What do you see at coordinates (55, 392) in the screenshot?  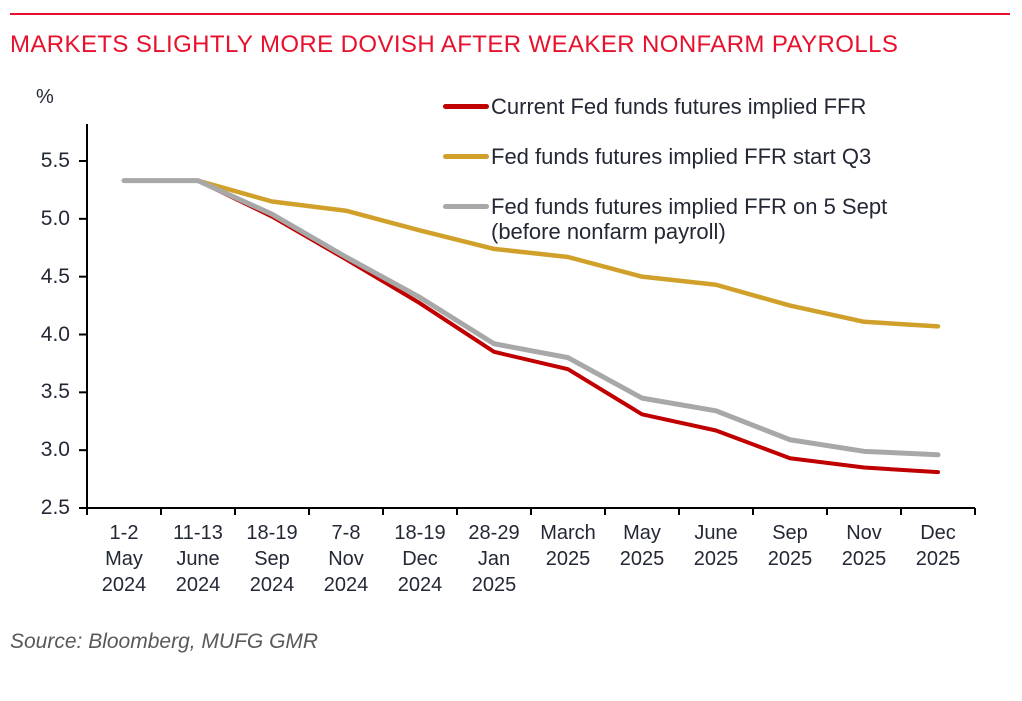 I see `y-tick-label: 3.5` at bounding box center [55, 392].